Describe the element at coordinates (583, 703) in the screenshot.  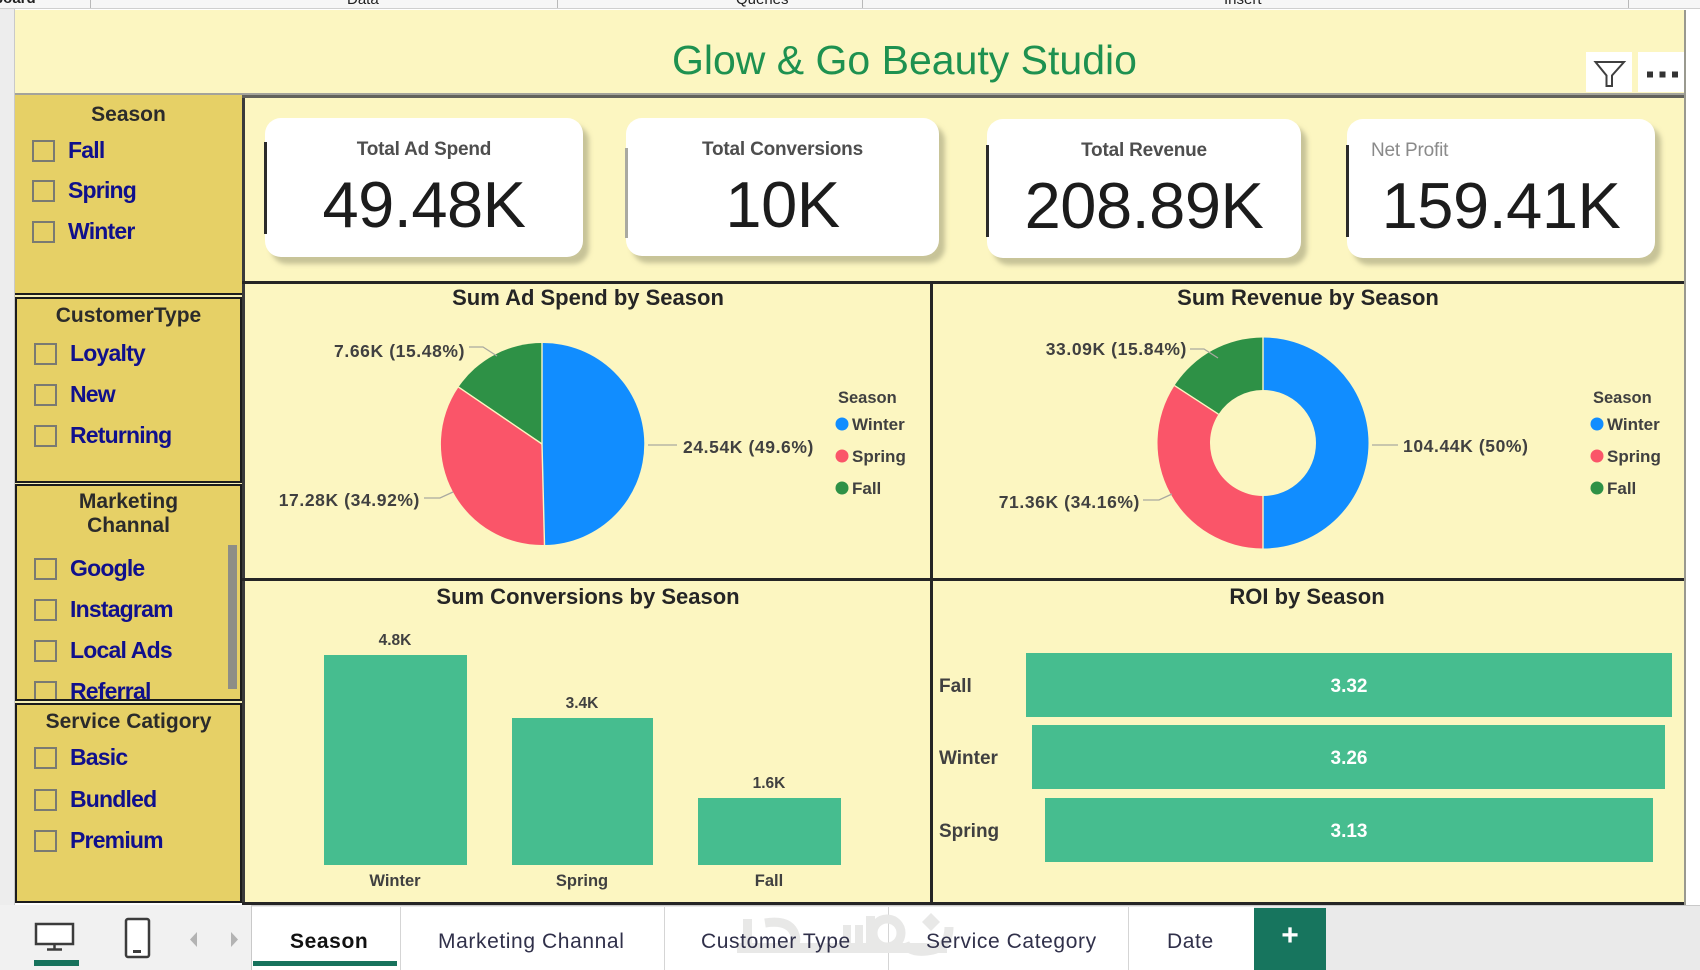
I see `svg-text: 3.4K` at that location.